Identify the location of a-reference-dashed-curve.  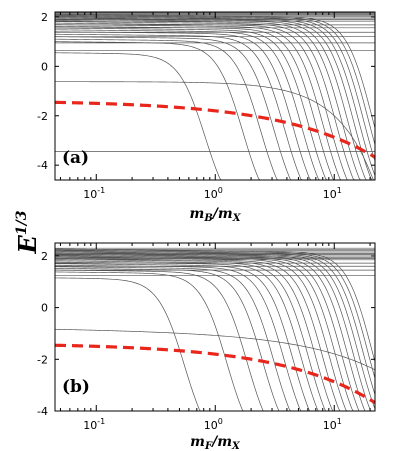
(215, 129).